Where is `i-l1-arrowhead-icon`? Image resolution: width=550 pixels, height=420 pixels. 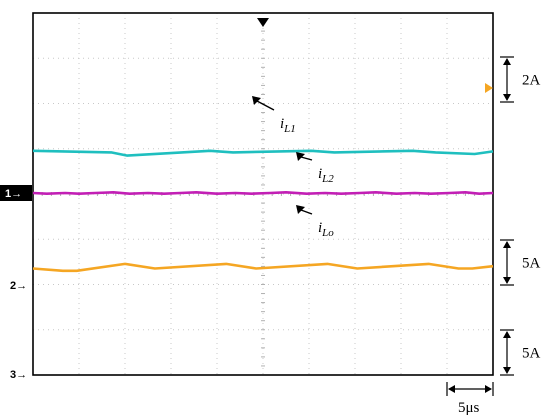
i-l1-arrowhead-icon is located at coordinates (256, 100).